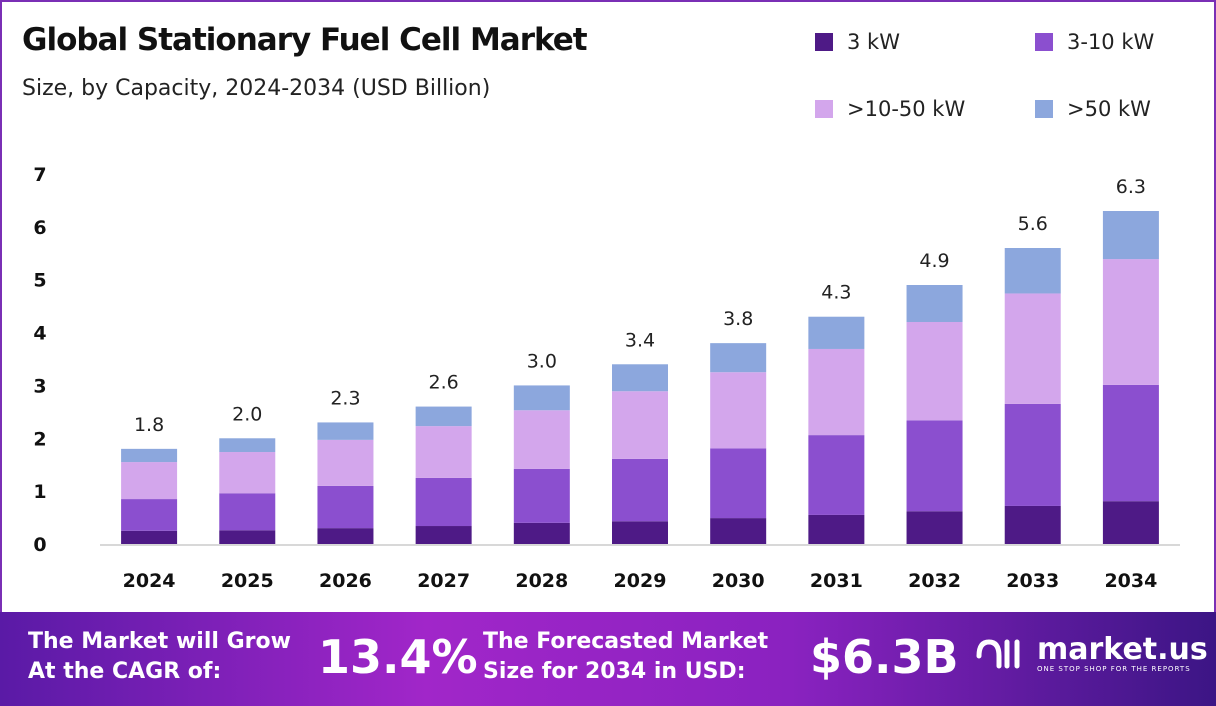 The width and height of the screenshot is (1216, 706). What do you see at coordinates (626, 641) in the screenshot?
I see `forecast-label-line: The Forecasted Market` at bounding box center [626, 641].